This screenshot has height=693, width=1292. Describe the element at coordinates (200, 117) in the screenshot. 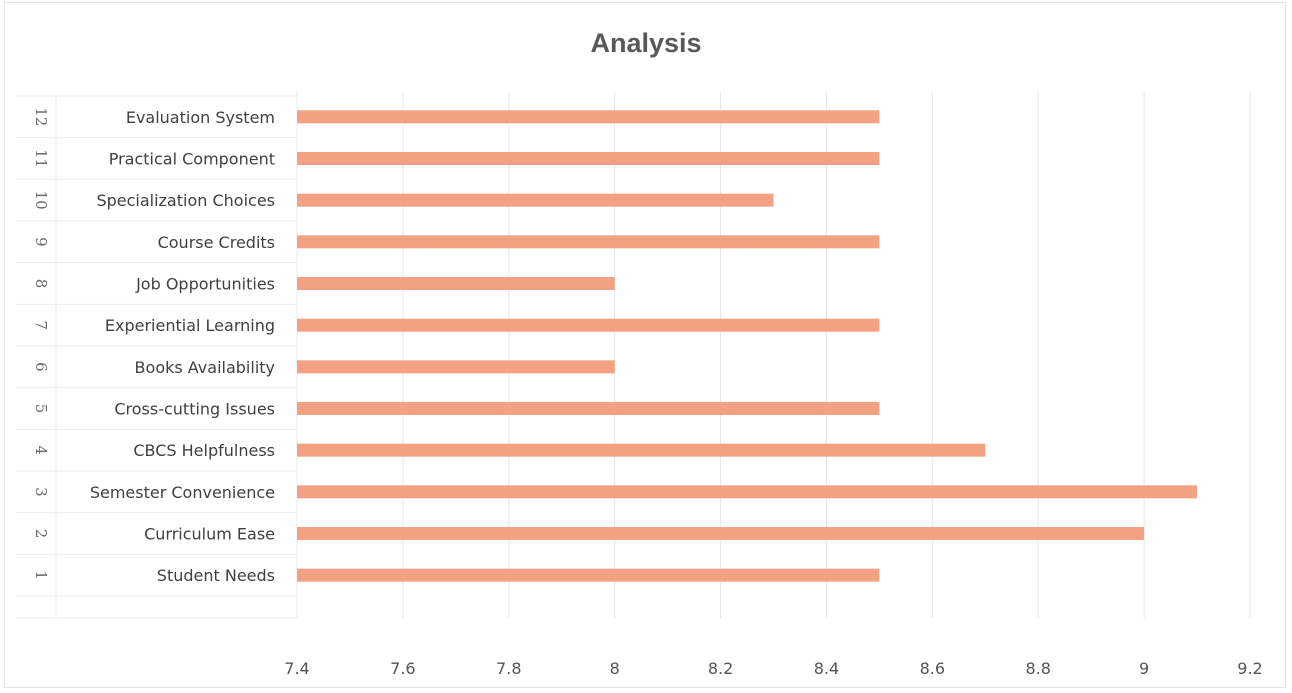

I see `category-label-12: Evaluation System` at that location.